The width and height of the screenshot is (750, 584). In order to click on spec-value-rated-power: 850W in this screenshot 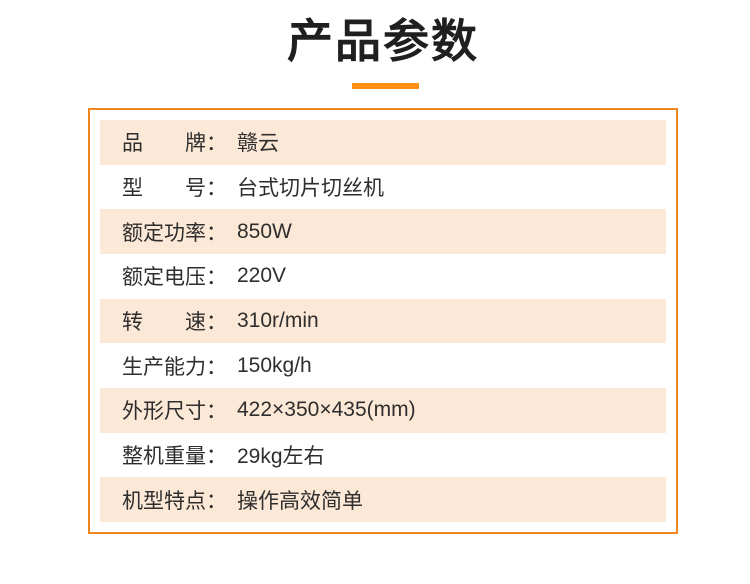, I will do `click(264, 231)`.